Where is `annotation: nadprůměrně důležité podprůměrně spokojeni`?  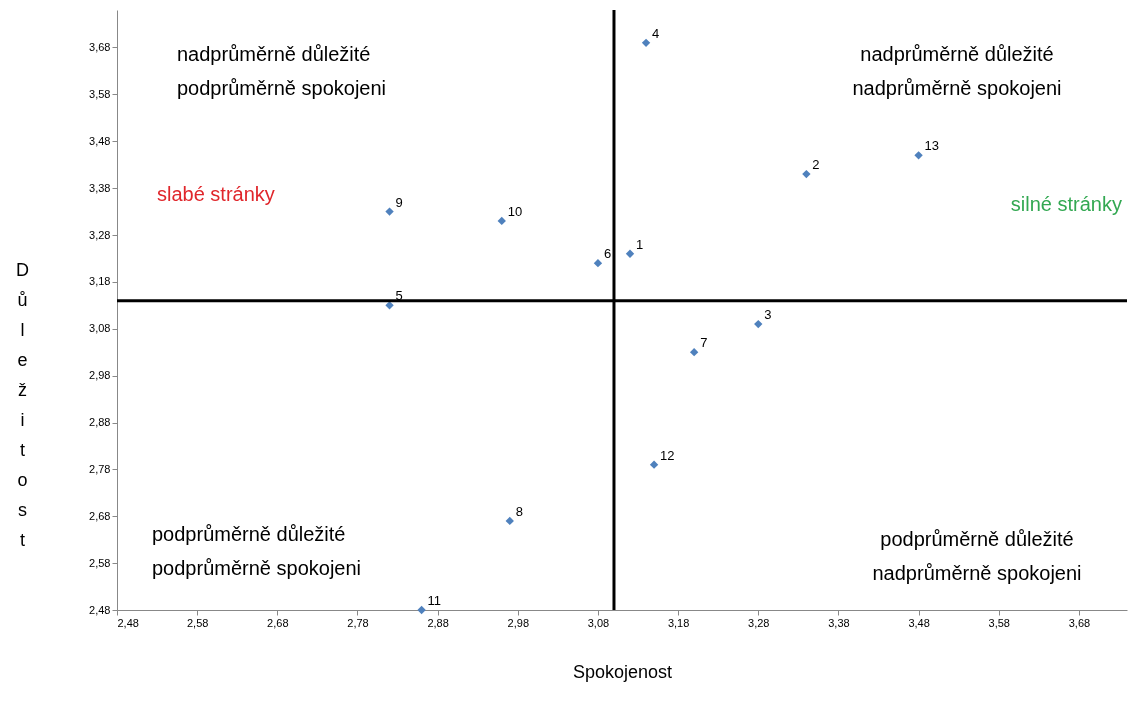 annotation: nadprůměrně důležité podprůměrně spokojeni is located at coordinates (282, 71).